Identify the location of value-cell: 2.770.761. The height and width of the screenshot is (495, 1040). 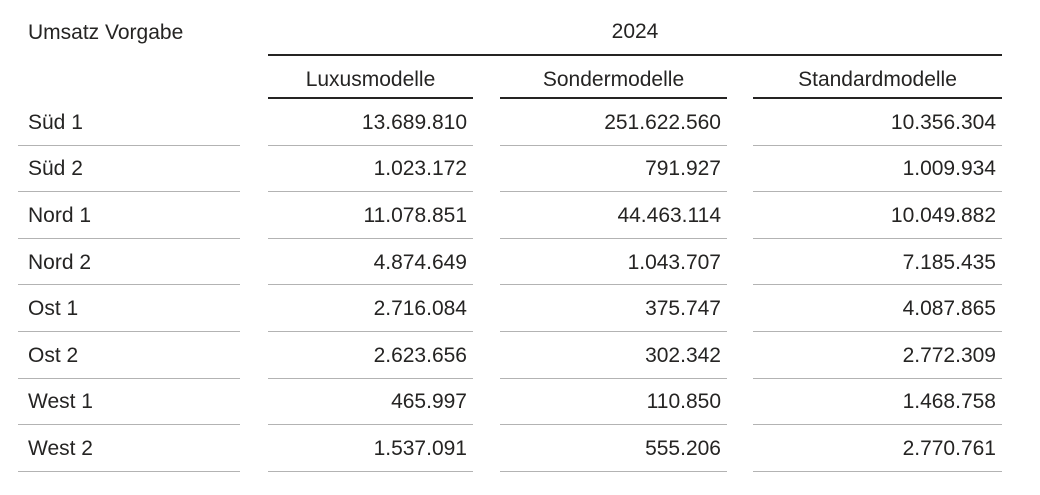
(877, 448).